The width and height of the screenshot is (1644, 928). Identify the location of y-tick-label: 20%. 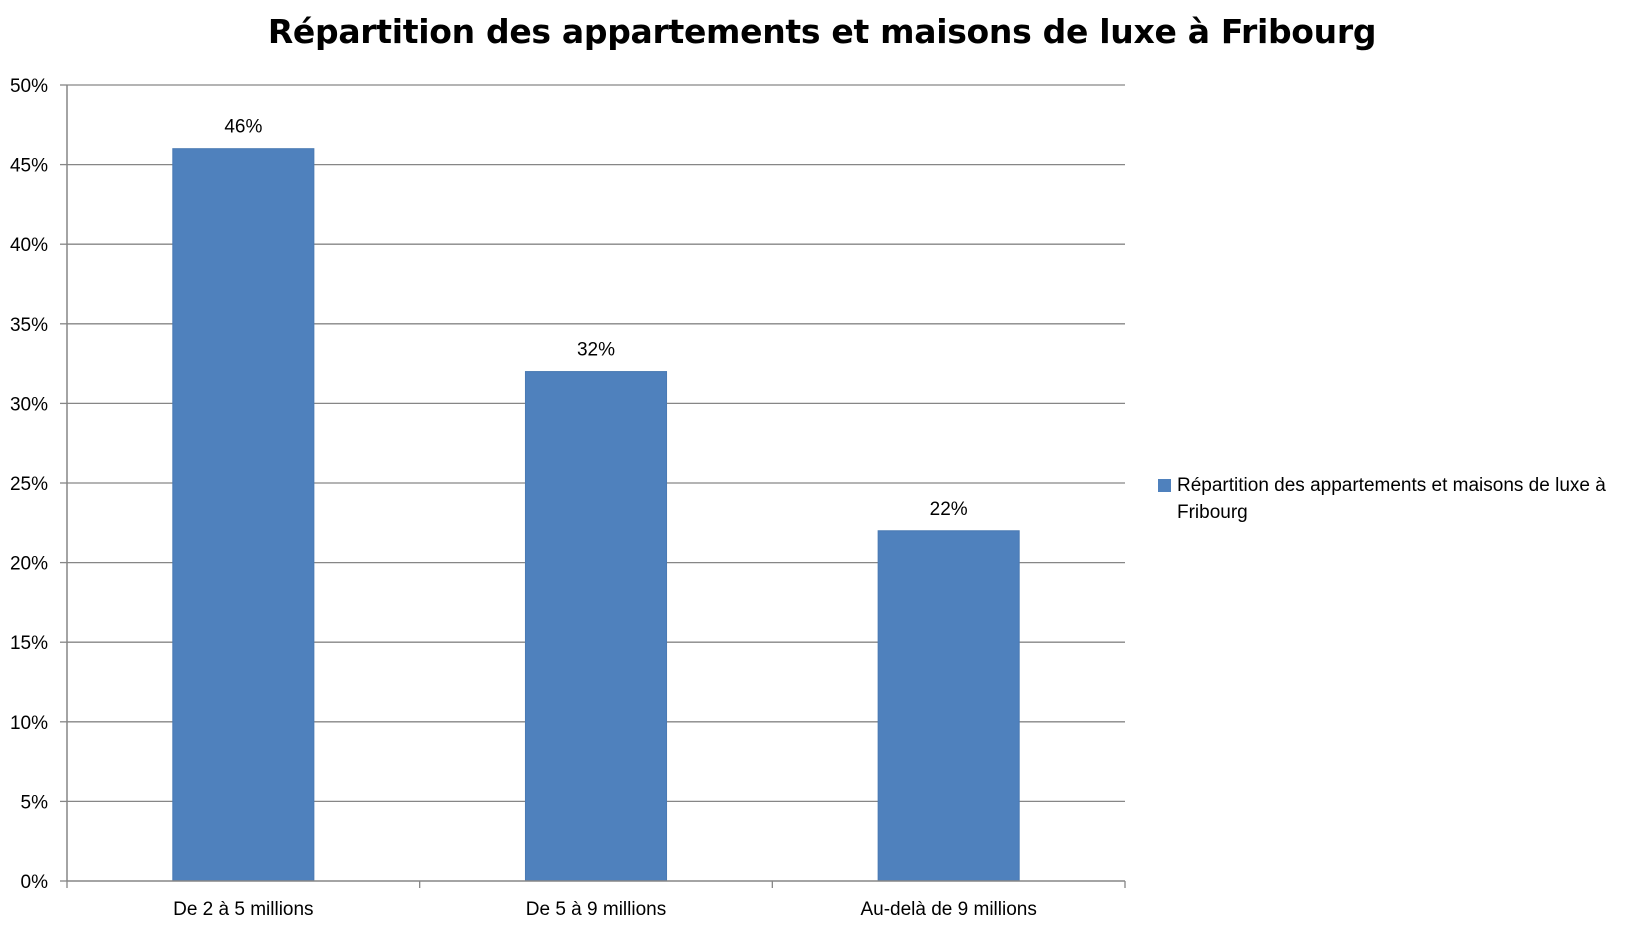
(29, 564).